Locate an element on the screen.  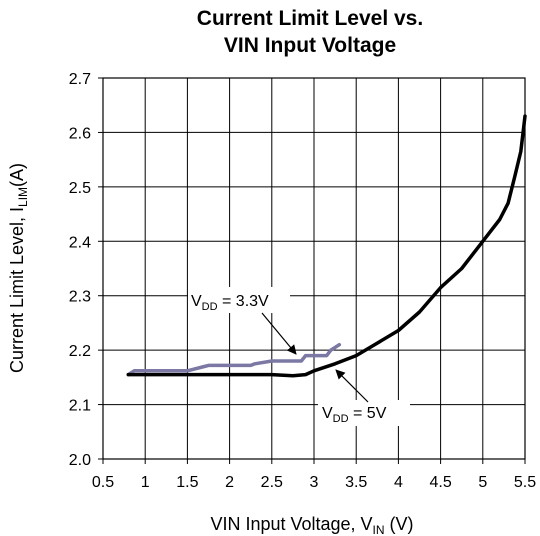
annotation-bg-5v is located at coordinates (364, 413).